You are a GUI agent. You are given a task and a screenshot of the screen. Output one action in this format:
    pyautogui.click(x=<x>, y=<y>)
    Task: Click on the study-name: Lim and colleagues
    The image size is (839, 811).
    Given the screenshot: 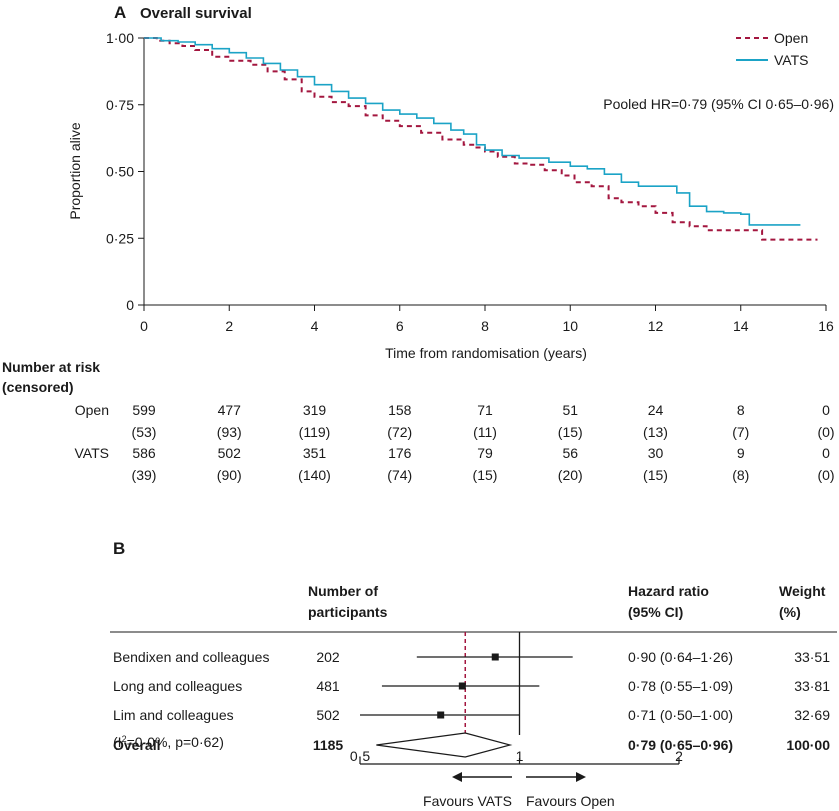 What is the action you would take?
    pyautogui.click(x=173, y=715)
    